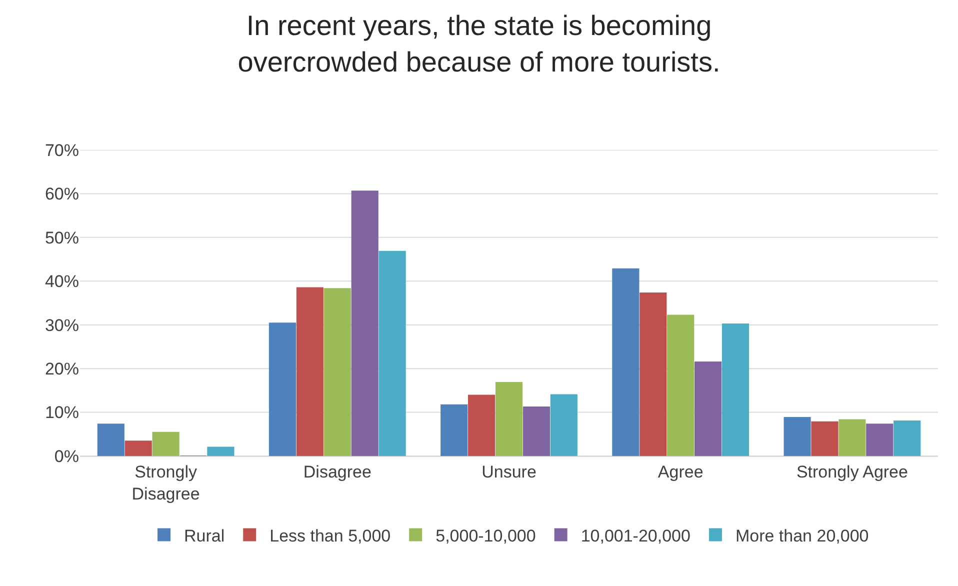 This screenshot has height=586, width=958. Describe the element at coordinates (681, 472) in the screenshot. I see `x-tick-label: Agree` at that location.